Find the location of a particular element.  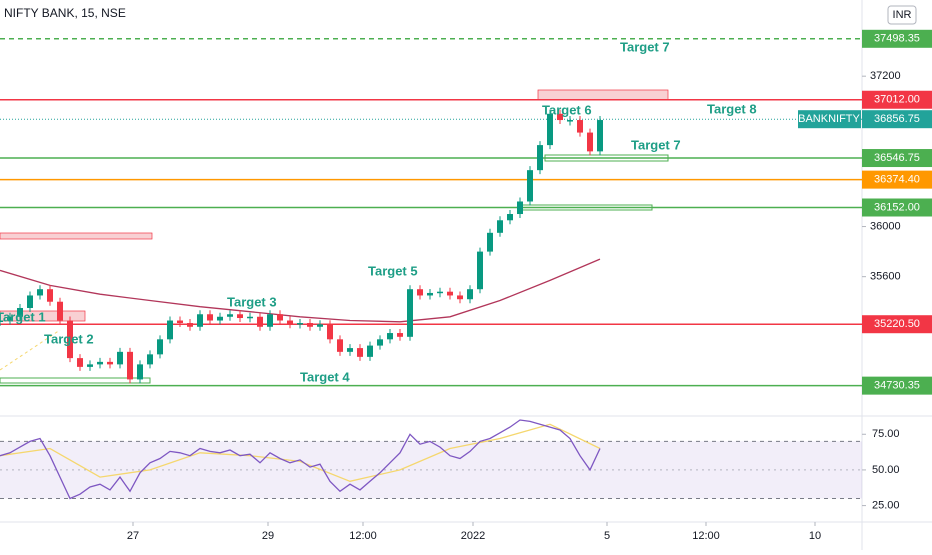

level-label: 37012.00 is located at coordinates (897, 100).